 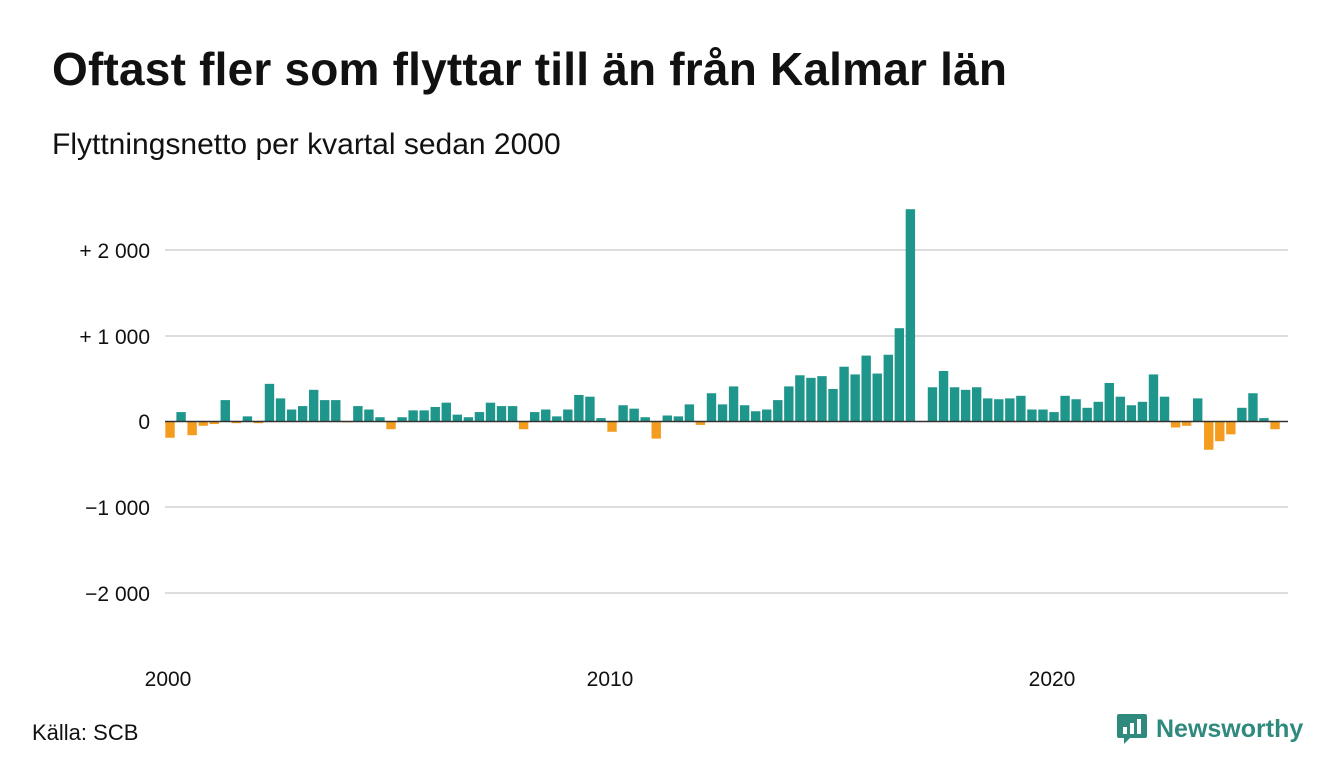 I want to click on bar-2011K4, so click(x=689, y=413).